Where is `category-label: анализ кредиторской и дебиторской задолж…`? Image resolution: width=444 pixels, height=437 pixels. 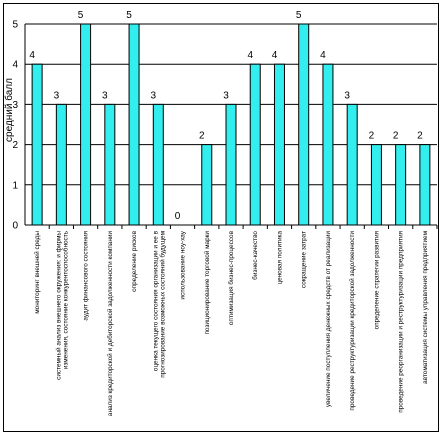
category-label: анализ кредиторской и дебиторской задолж… is located at coordinates (110, 324).